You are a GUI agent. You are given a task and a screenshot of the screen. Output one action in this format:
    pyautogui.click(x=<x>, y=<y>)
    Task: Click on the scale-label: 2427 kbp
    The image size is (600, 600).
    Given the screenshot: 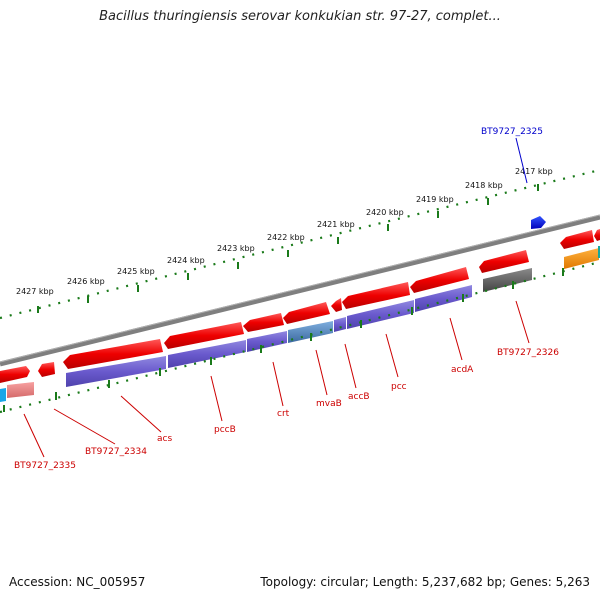 What is the action you would take?
    pyautogui.click(x=35, y=291)
    